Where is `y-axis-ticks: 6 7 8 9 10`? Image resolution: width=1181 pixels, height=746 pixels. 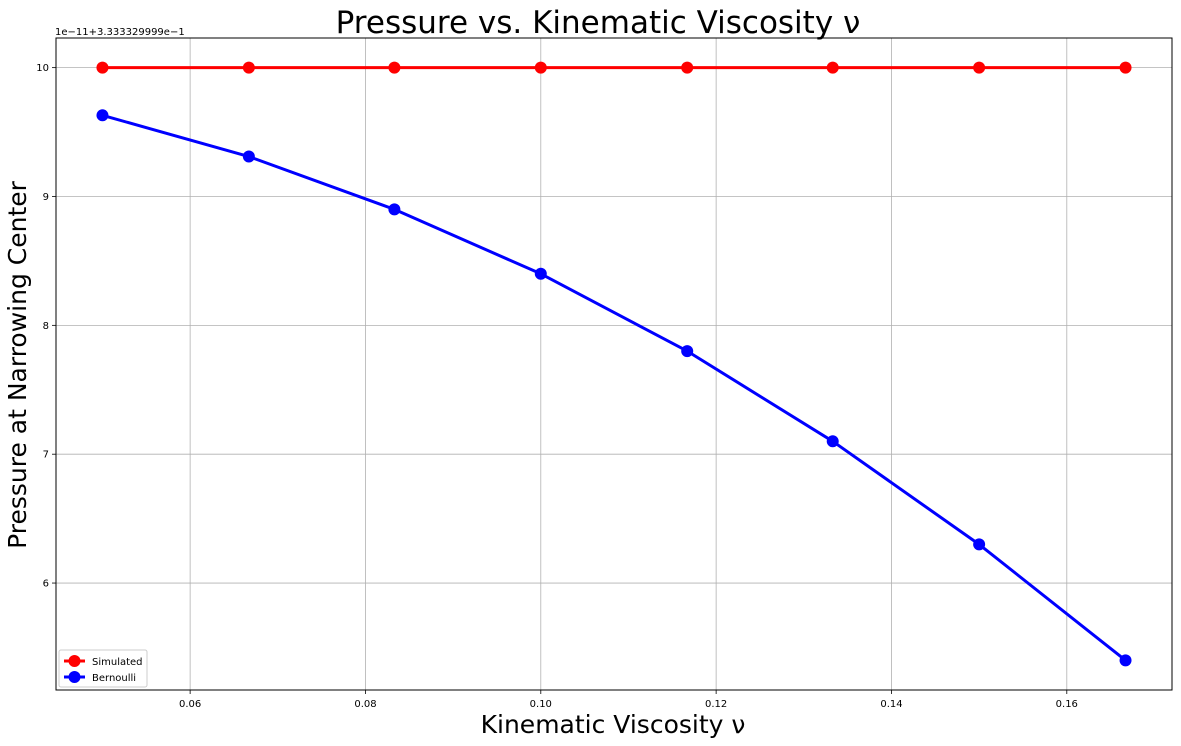
y-axis-ticks: 6 7 8 9 10 is located at coordinates (46, 326).